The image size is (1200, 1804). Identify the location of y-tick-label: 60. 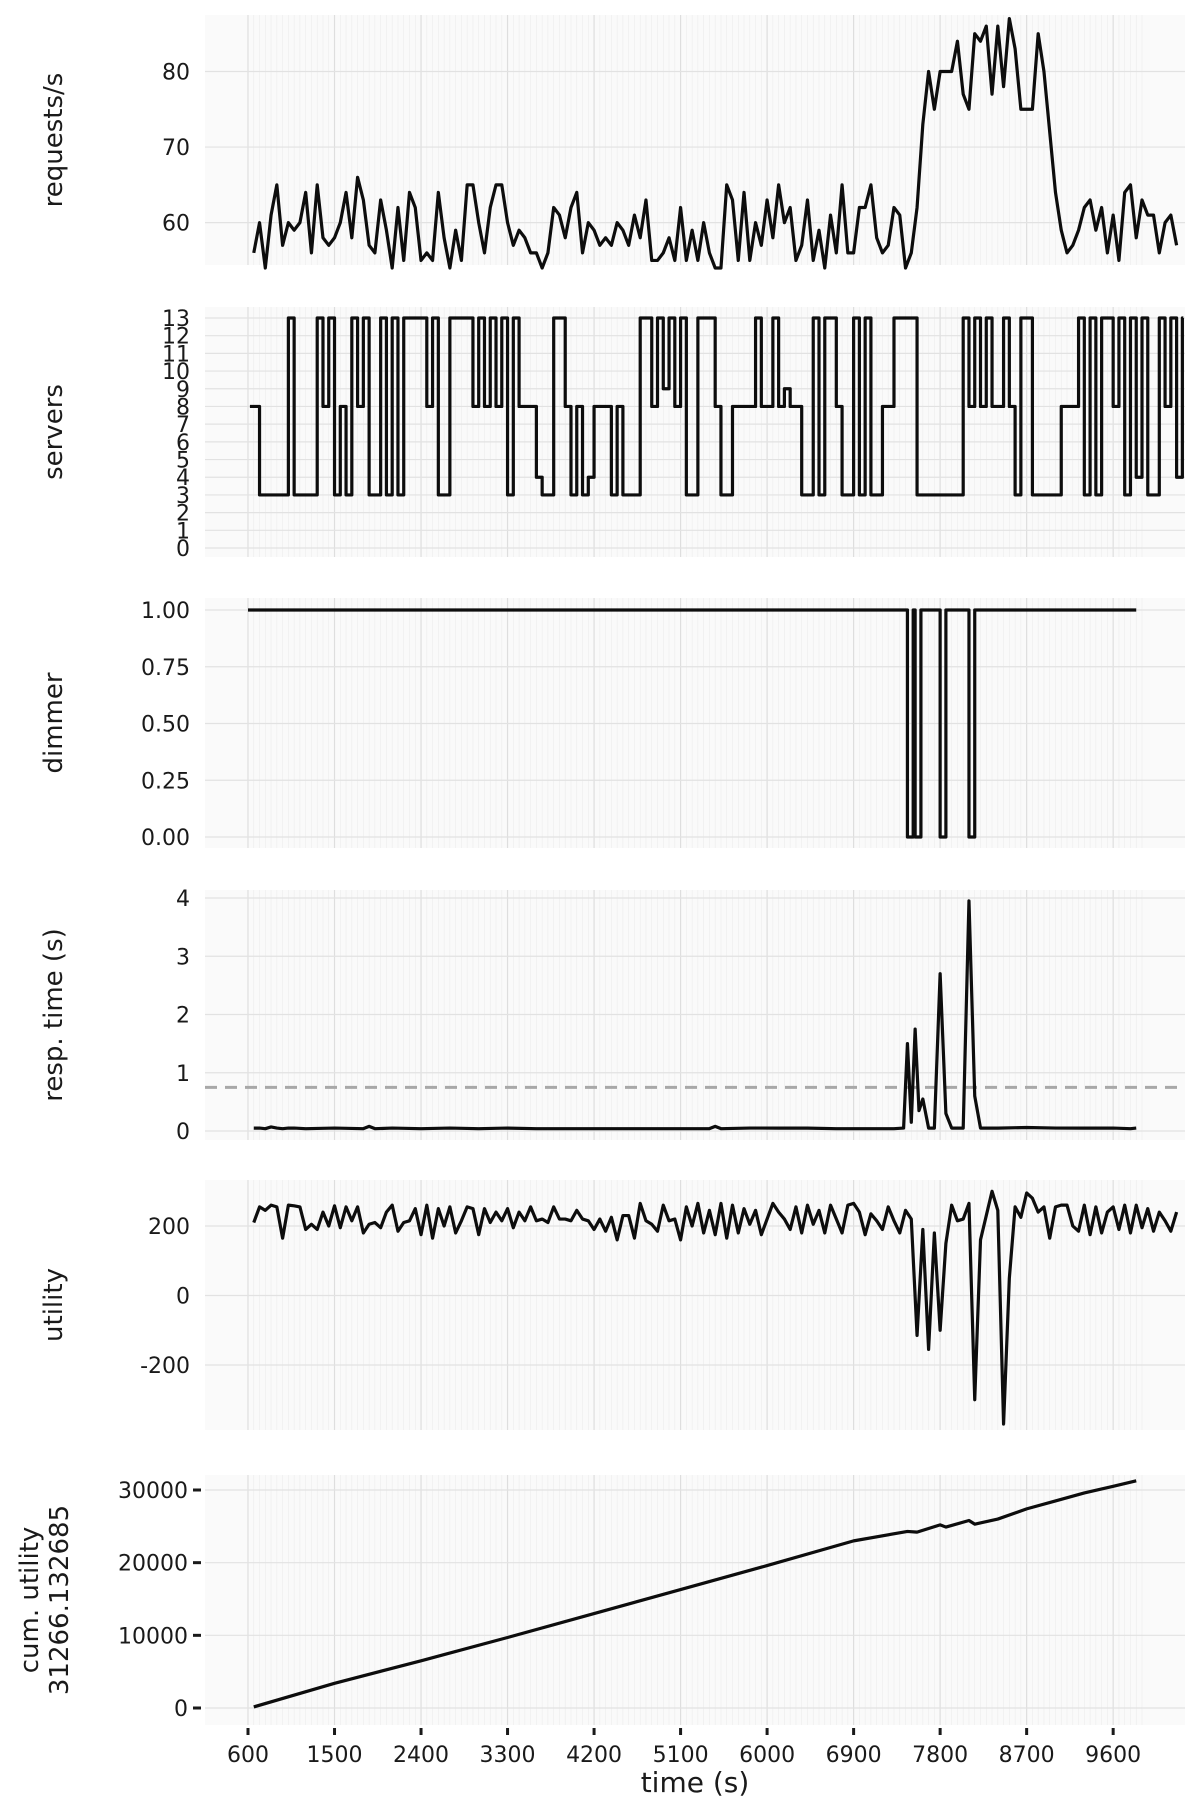
(176, 224).